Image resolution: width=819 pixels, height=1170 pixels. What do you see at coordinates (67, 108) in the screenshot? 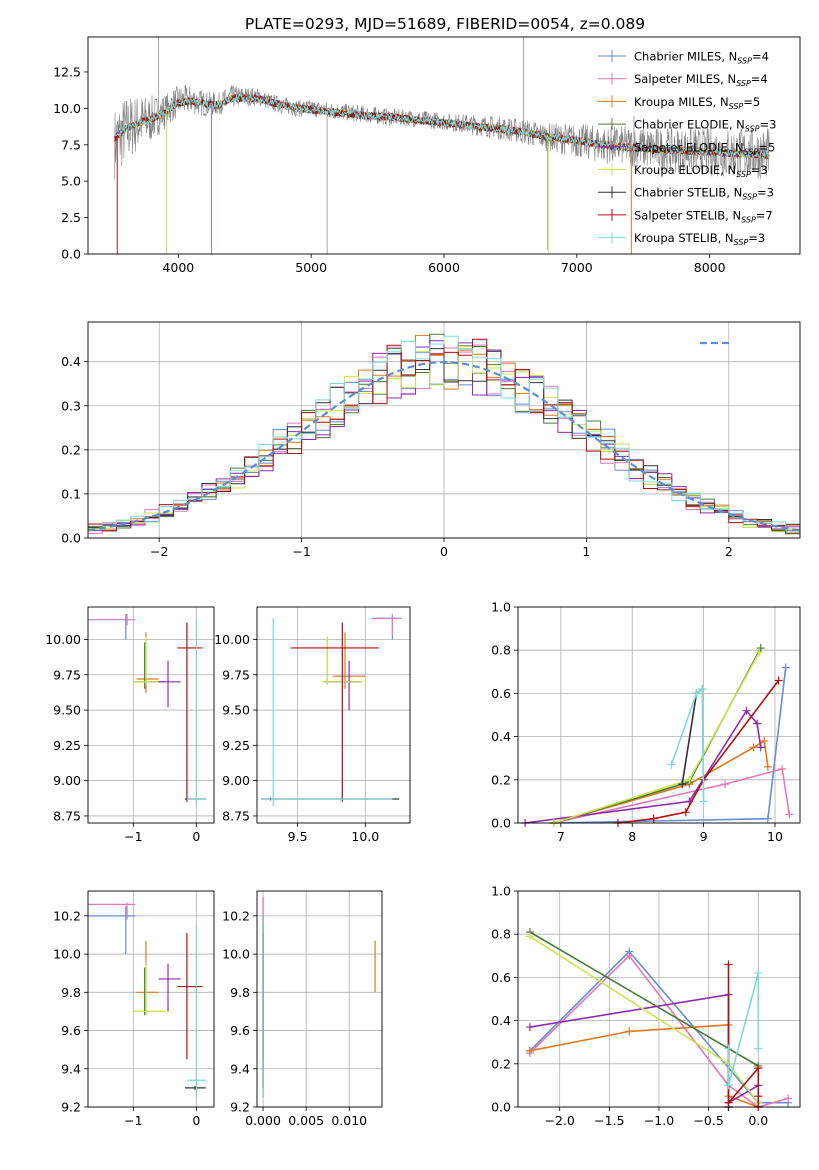
I see `y-tick-label: 10.0` at bounding box center [67, 108].